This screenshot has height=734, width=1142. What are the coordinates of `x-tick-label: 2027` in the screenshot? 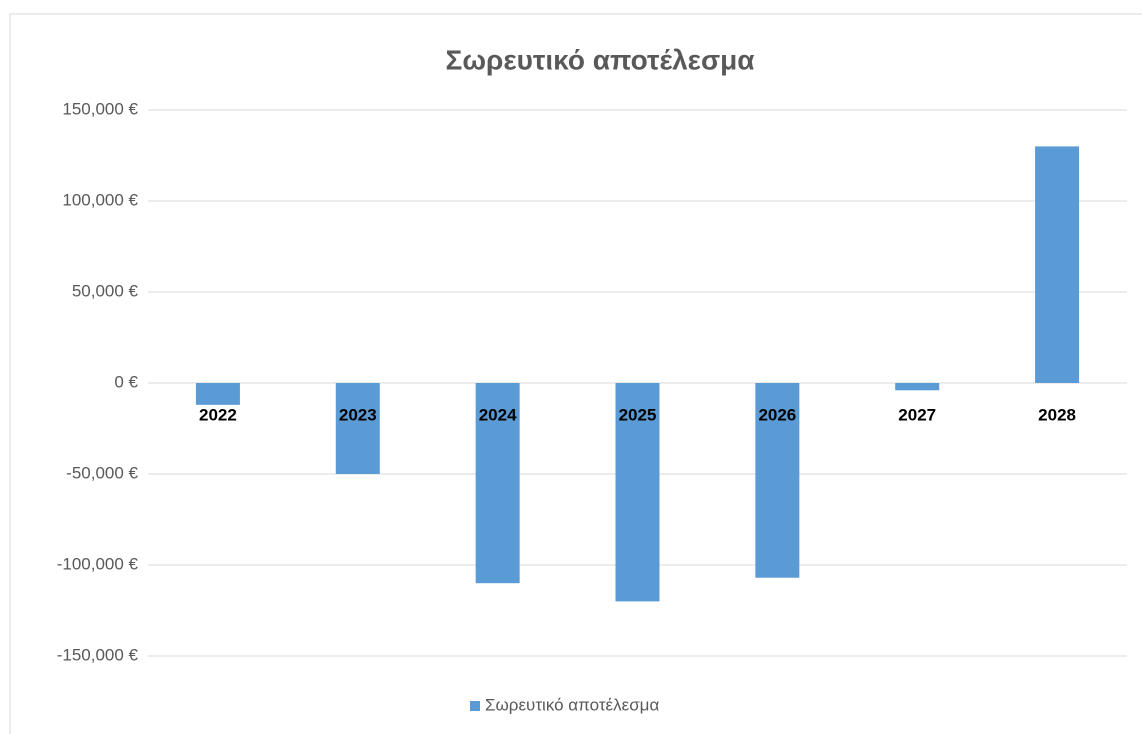 It's located at (917, 414).